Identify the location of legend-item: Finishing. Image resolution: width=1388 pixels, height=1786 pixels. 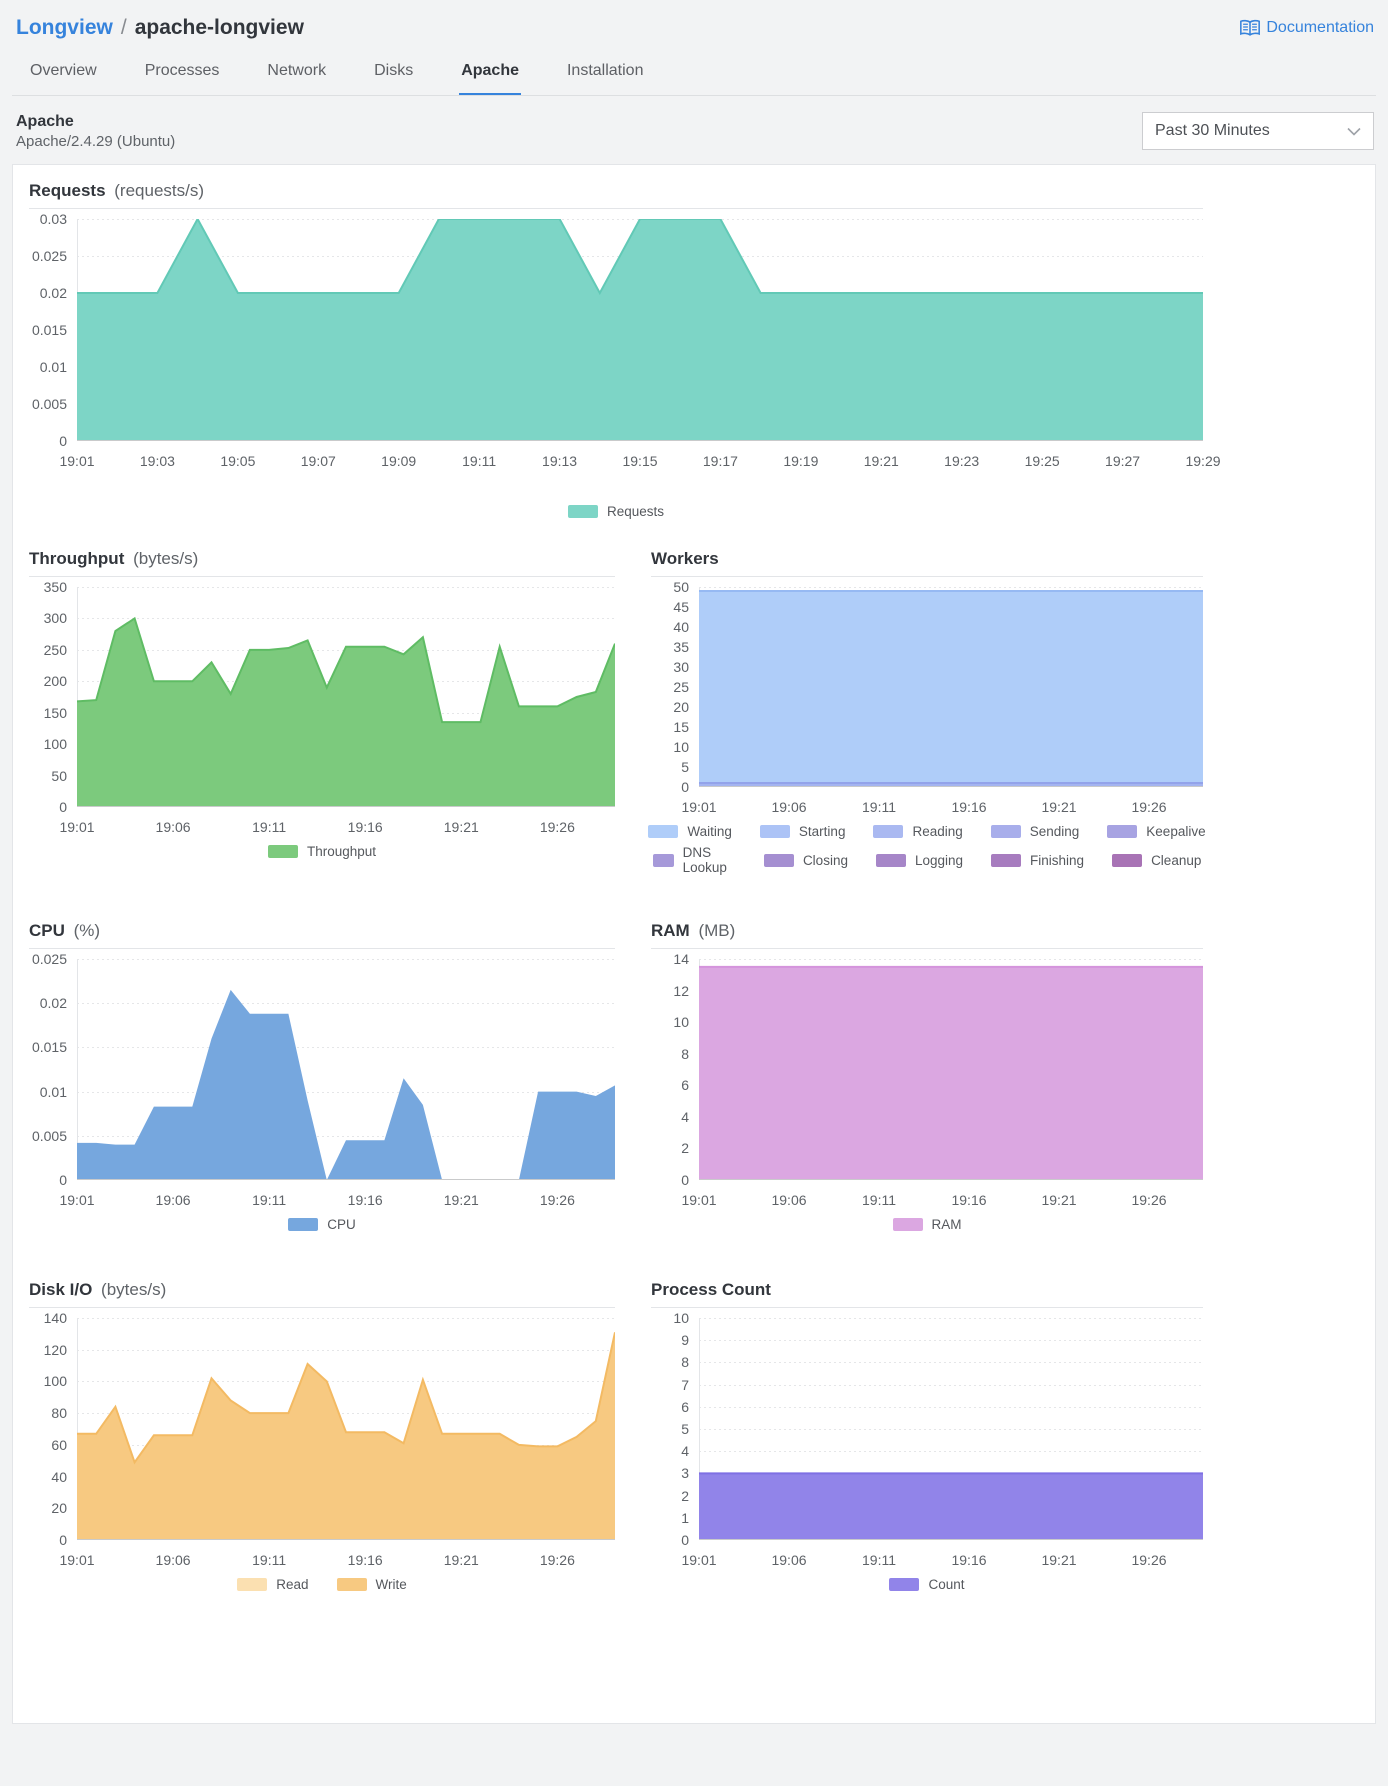
(1037, 860).